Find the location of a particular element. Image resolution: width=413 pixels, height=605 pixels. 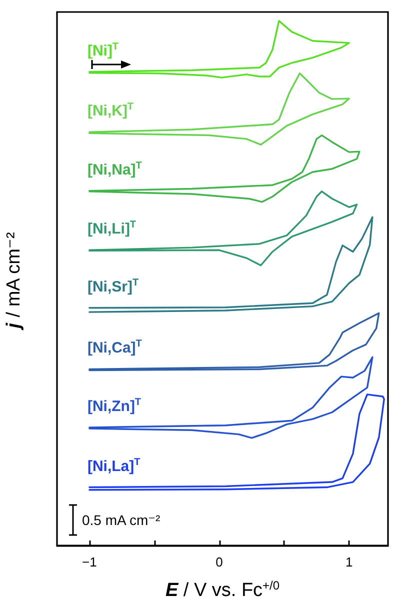

x-tick-label: −1 is located at coordinates (89, 562).